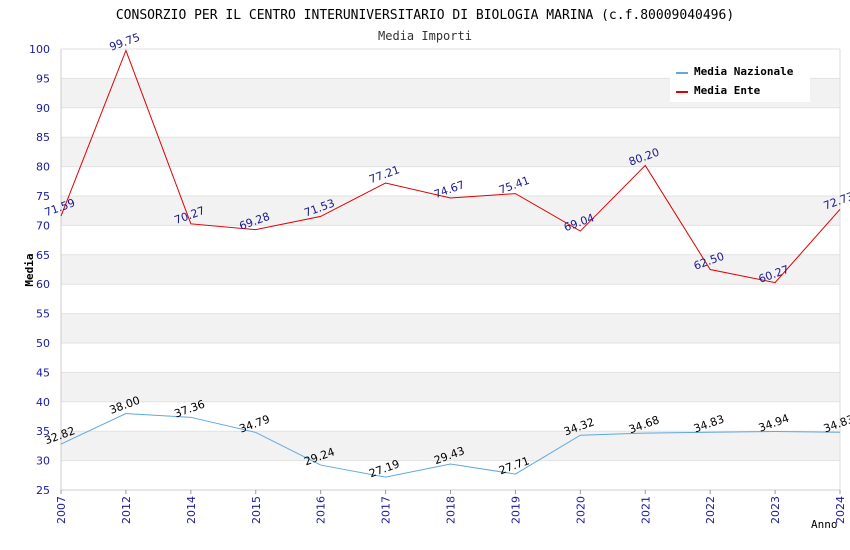  What do you see at coordinates (386, 510) in the screenshot?
I see `x-tick-label: 2017` at bounding box center [386, 510].